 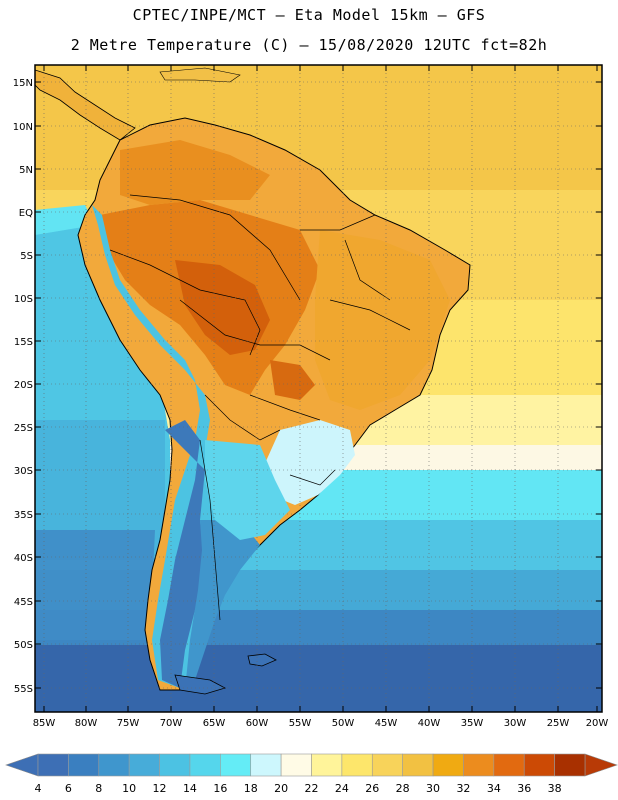 What do you see at coordinates (214, 723) in the screenshot?
I see `lon-label: 65W` at bounding box center [214, 723].